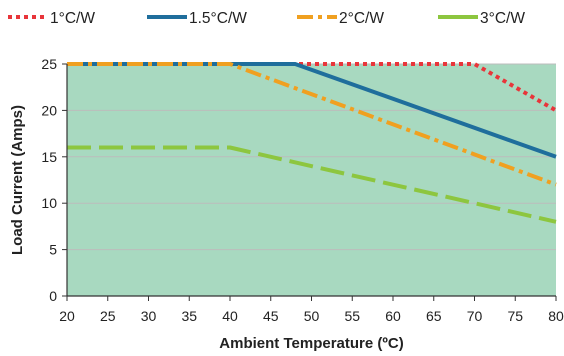 The image size is (564, 356). What do you see at coordinates (108, 316) in the screenshot?
I see `x-tick-label: 25` at bounding box center [108, 316].